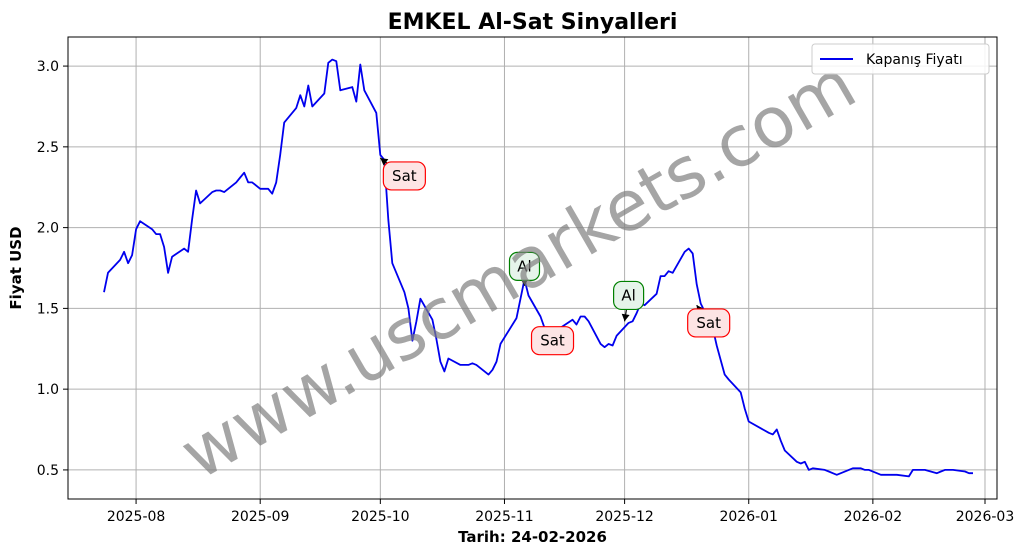 The image size is (1023, 554). Describe the element at coordinates (873, 517) in the screenshot. I see `x-tick-label: 2026-02` at that location.